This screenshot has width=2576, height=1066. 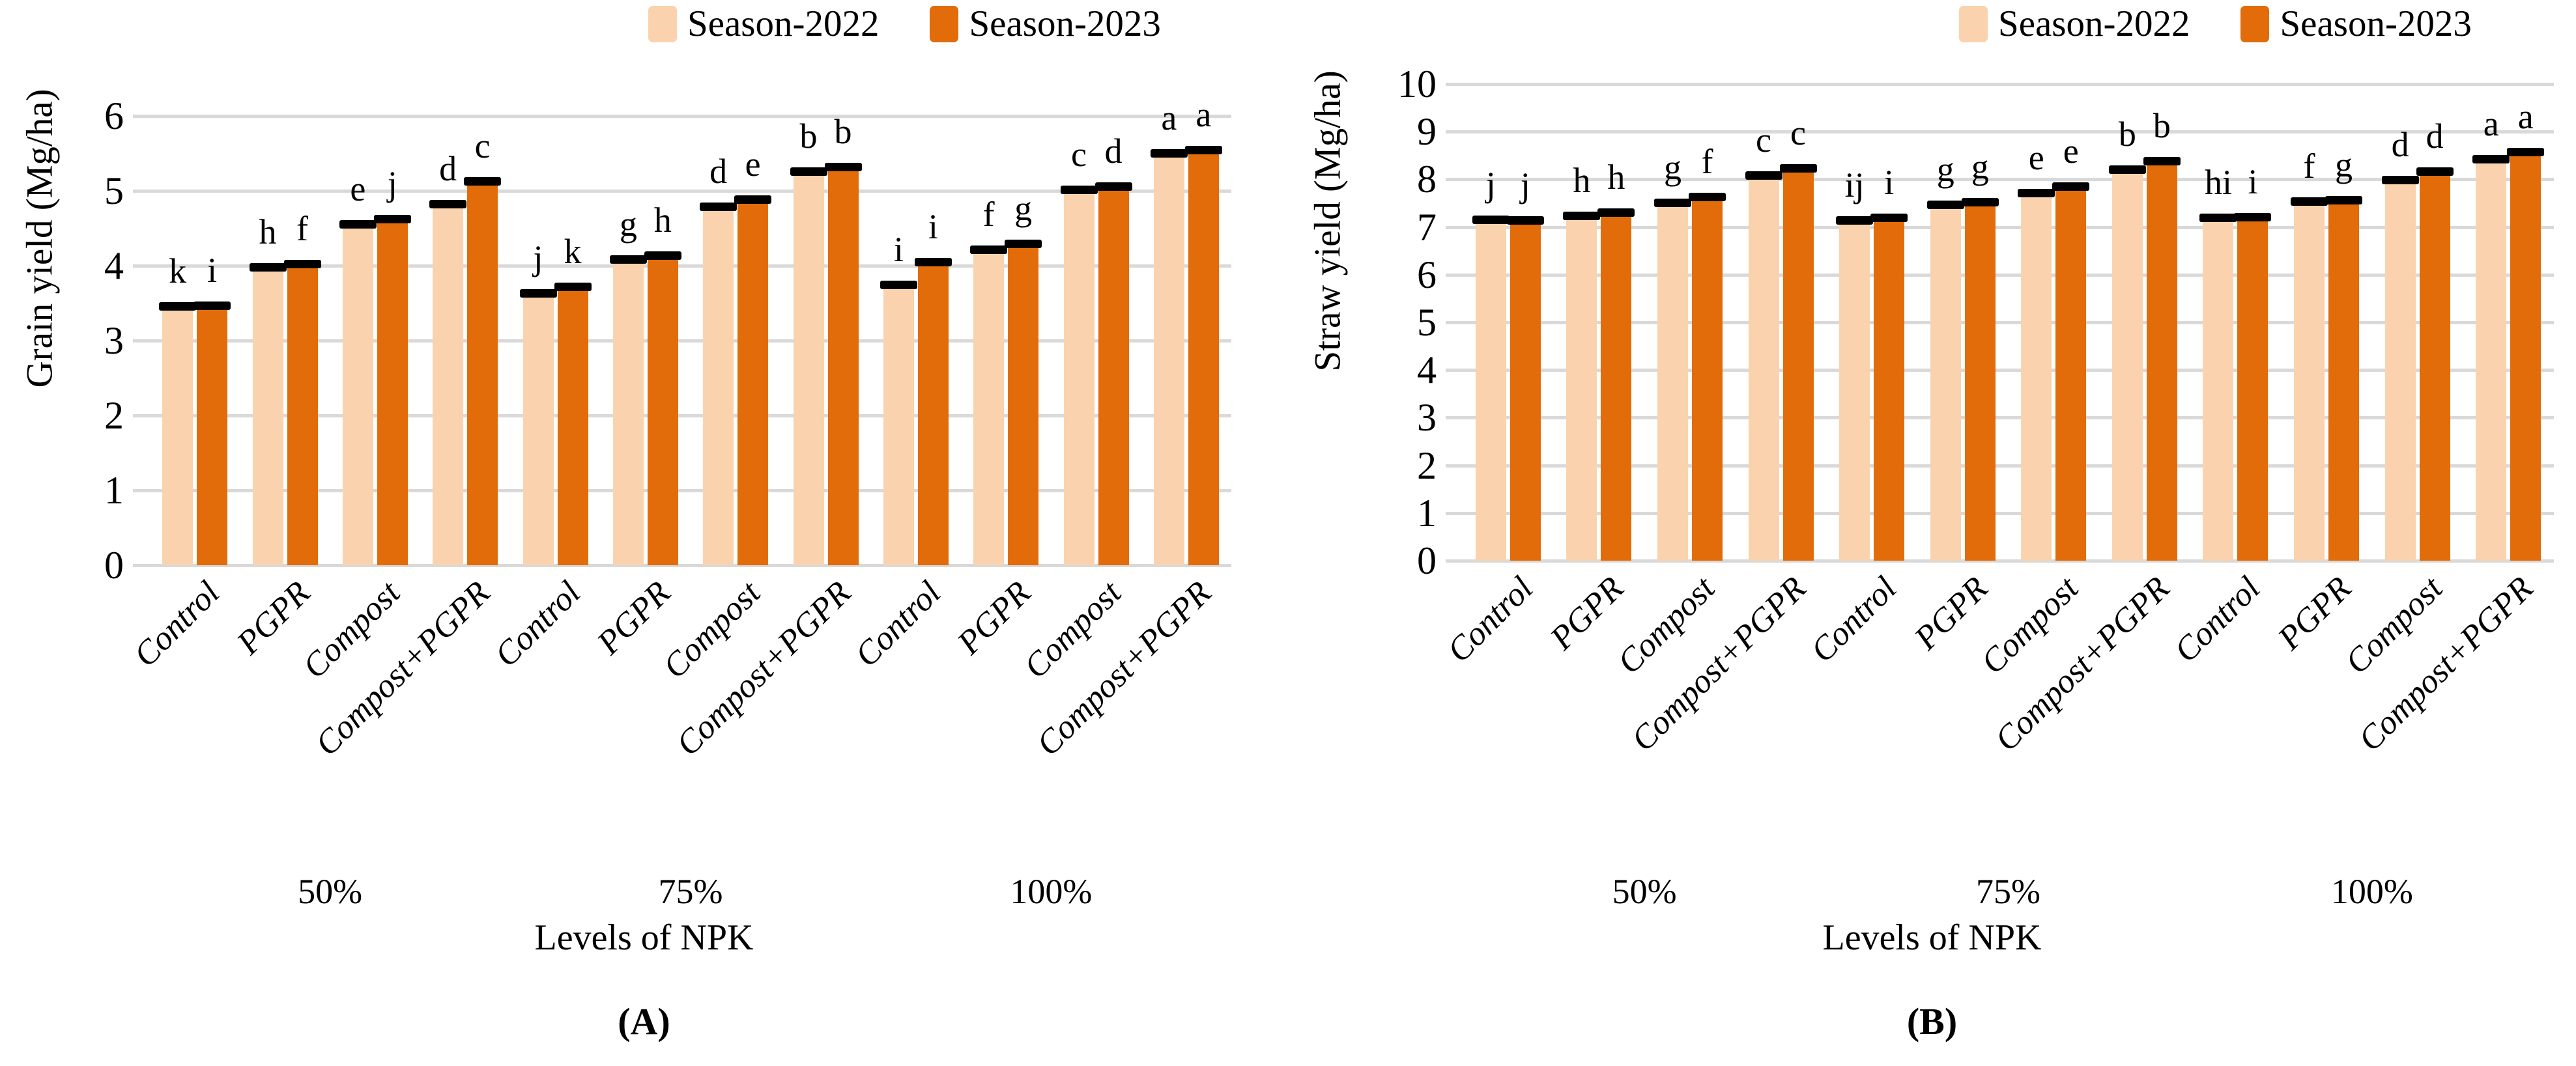 What do you see at coordinates (945, 23) in the screenshot?
I see `legend-swatch-season-2023-icon` at bounding box center [945, 23].